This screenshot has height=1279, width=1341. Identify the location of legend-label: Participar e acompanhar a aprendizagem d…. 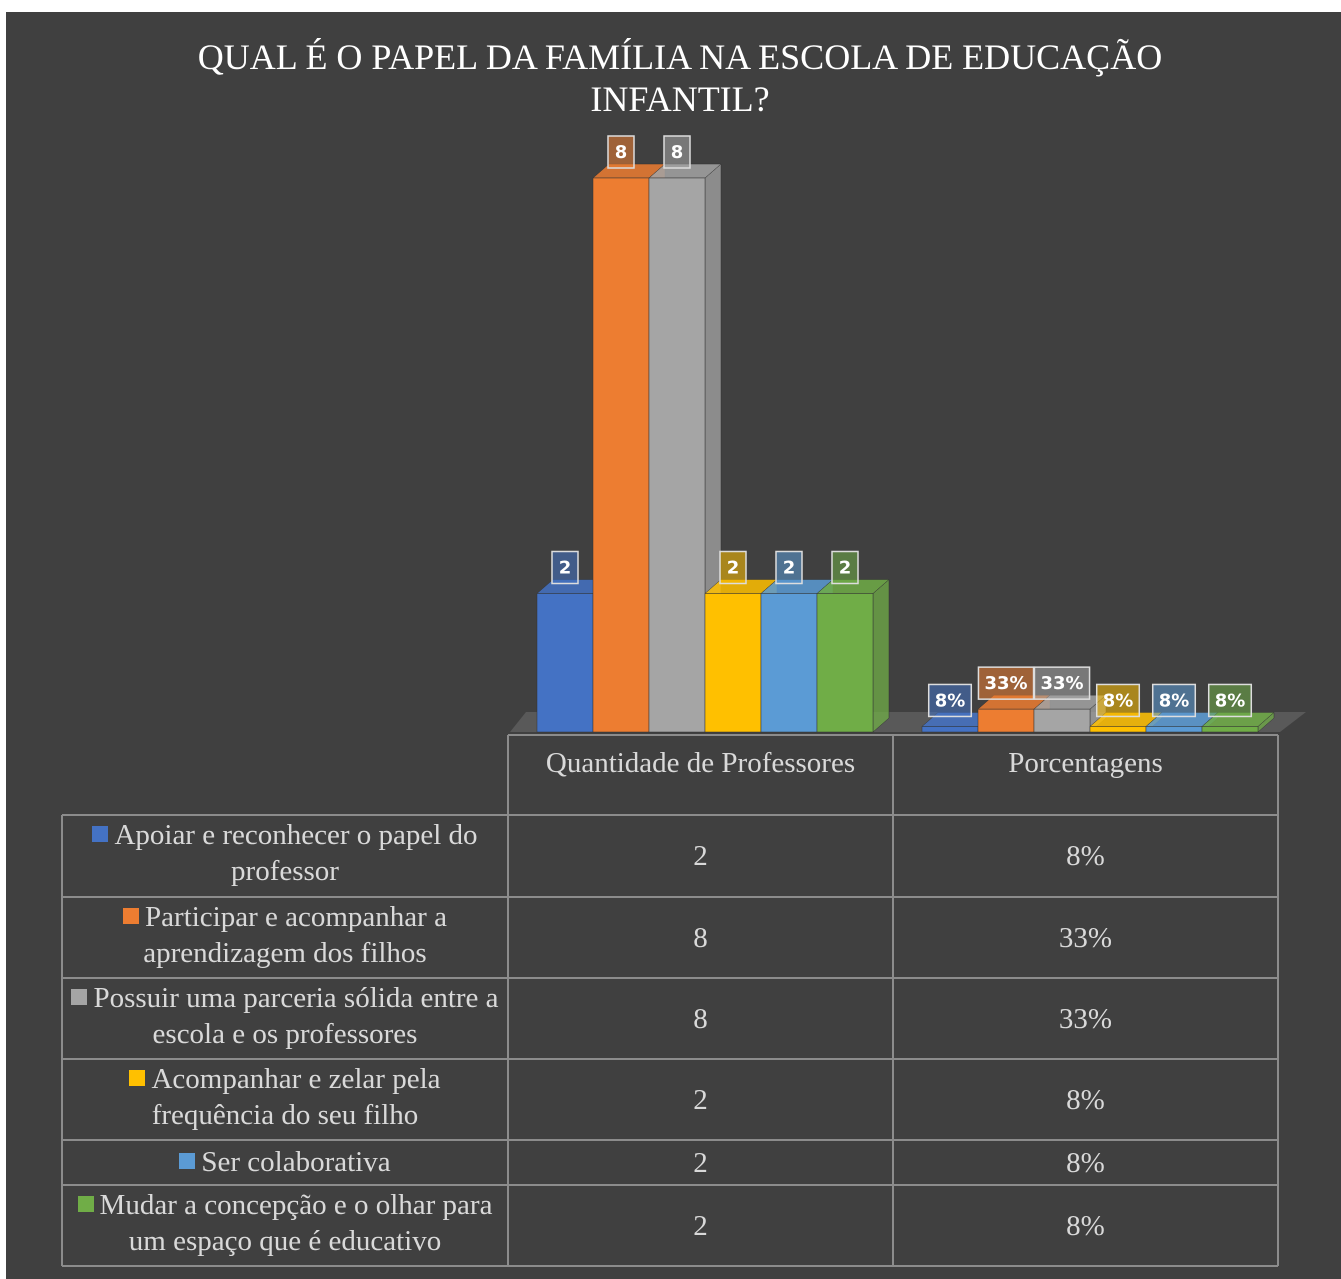
(295, 935).